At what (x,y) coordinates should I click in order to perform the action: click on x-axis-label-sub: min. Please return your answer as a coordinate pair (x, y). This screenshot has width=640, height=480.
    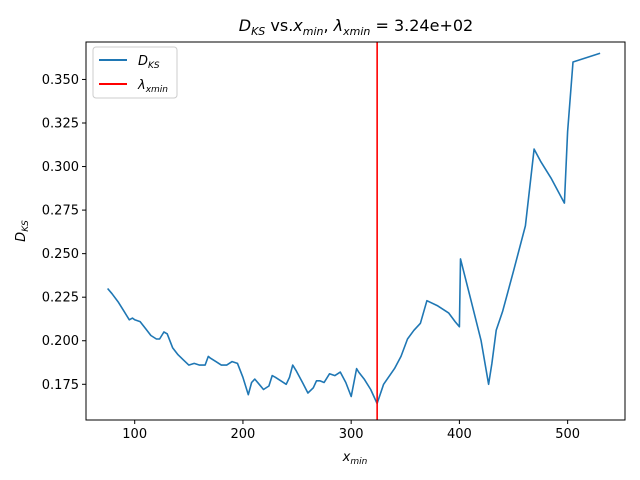
    Looking at the image, I should click on (358, 462).